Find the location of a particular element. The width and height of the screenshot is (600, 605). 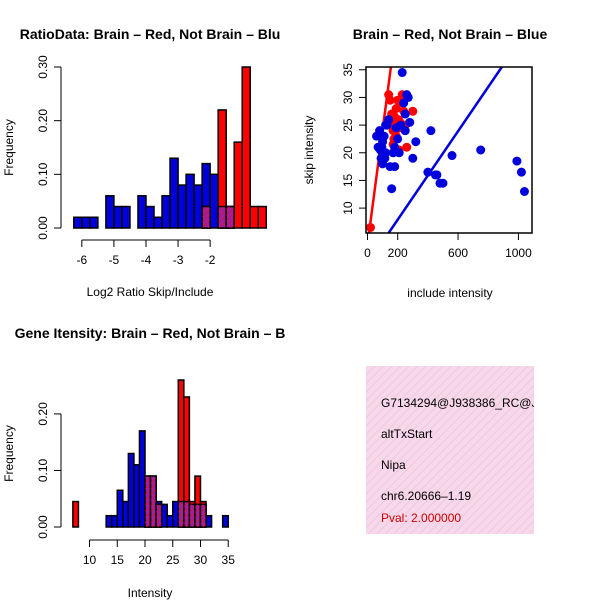

chart-0-x-tick-label: -3 is located at coordinates (178, 260).